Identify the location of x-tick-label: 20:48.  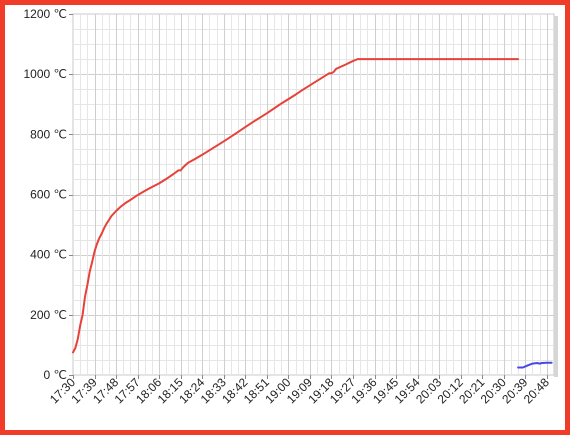
(536, 390).